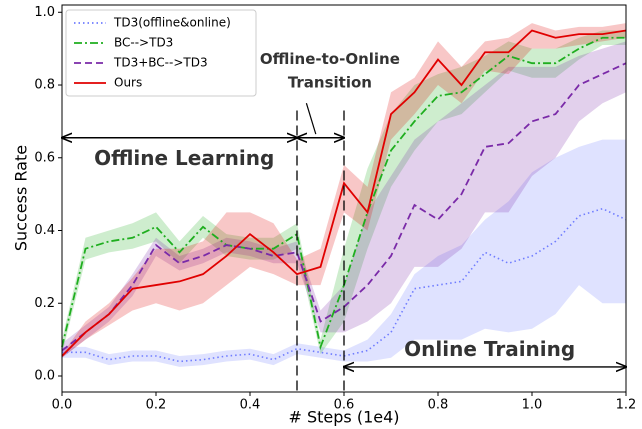 The image size is (642, 429). Describe the element at coordinates (44, 12) in the screenshot. I see `y-tick-label: 1.0` at that location.